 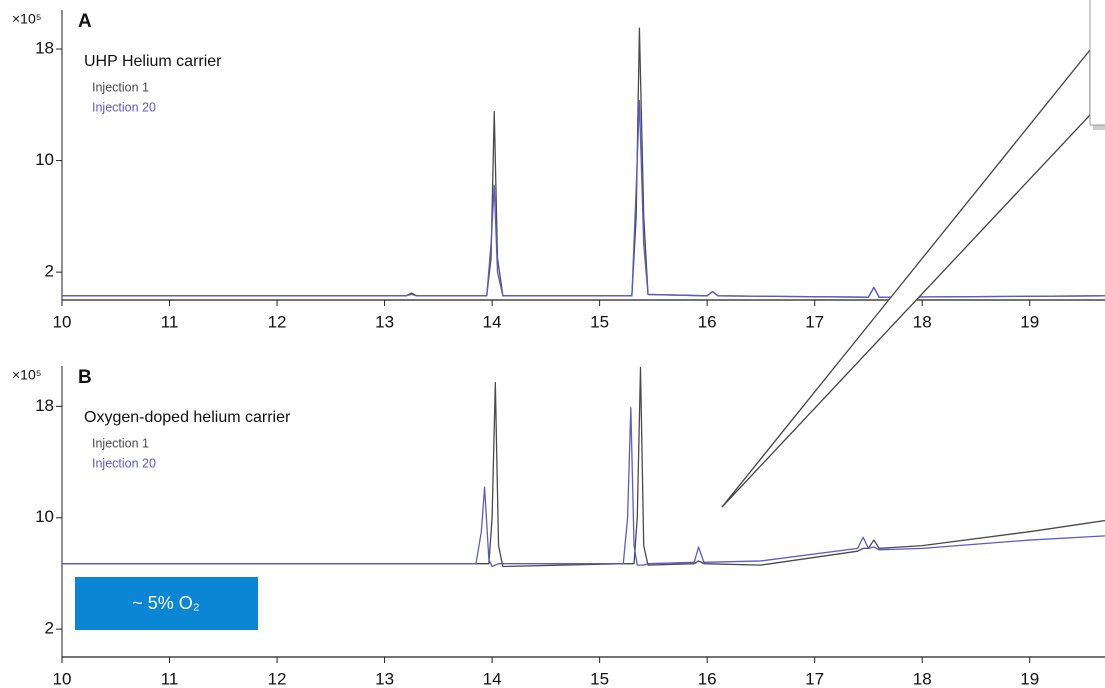 I want to click on panel-label: A, so click(x=85, y=21).